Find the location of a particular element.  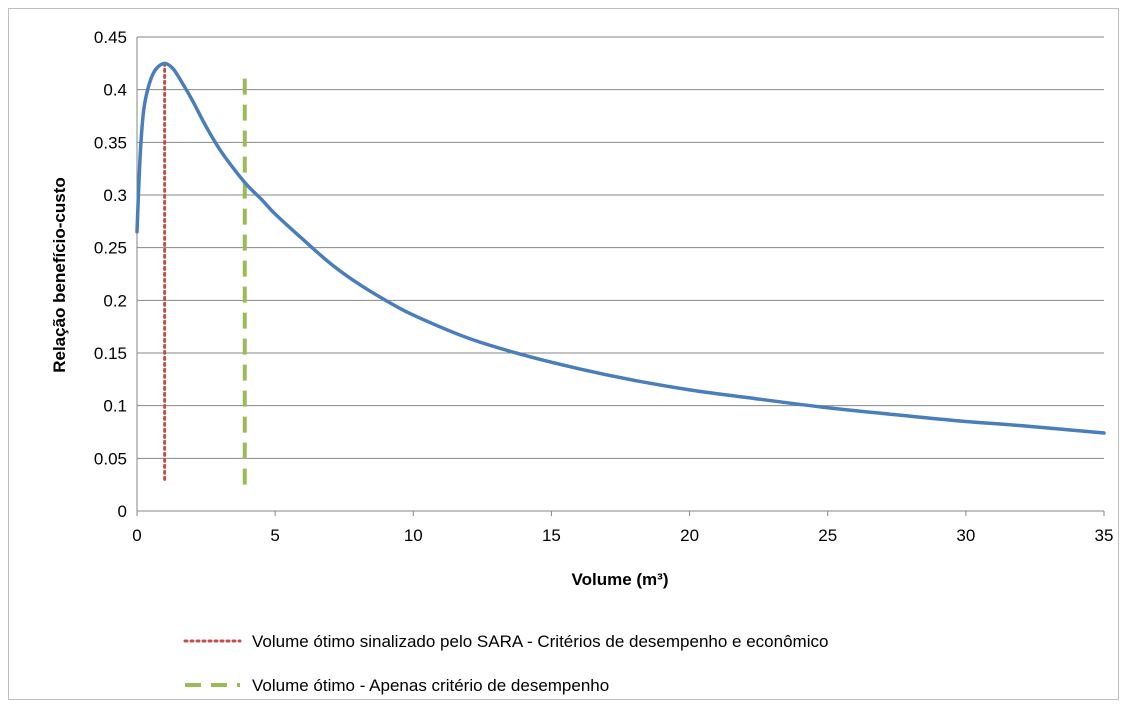

x-tick-label: 35 is located at coordinates (1104, 535).